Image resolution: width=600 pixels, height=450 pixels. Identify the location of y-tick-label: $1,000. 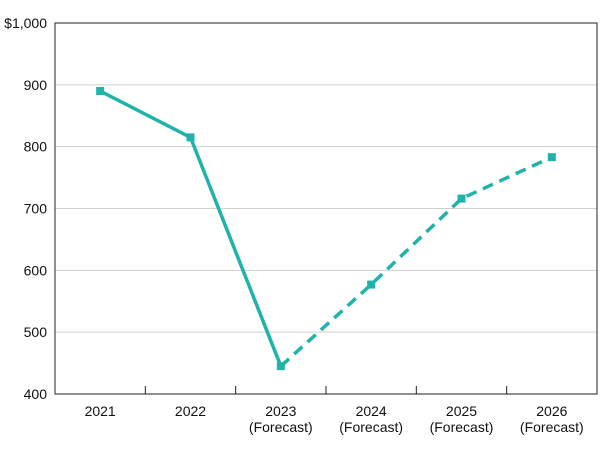
(25, 23).